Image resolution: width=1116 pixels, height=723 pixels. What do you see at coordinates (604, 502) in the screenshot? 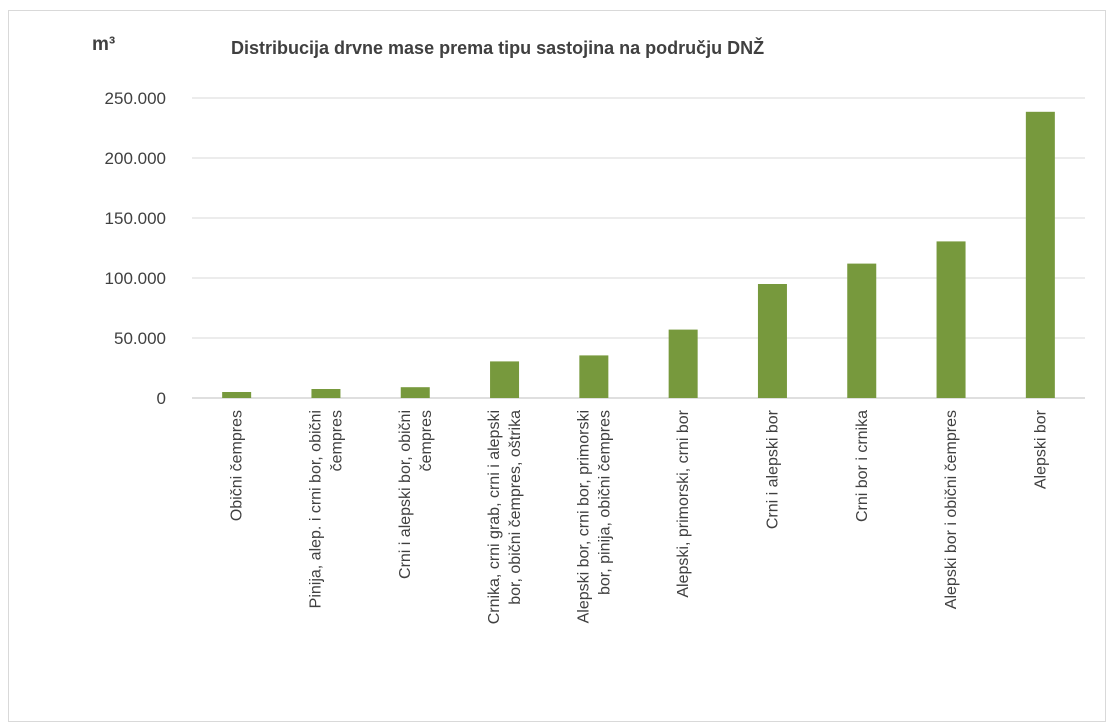
I see `x-tick-label-line: bor, pinija, obični čempres` at bounding box center [604, 502].